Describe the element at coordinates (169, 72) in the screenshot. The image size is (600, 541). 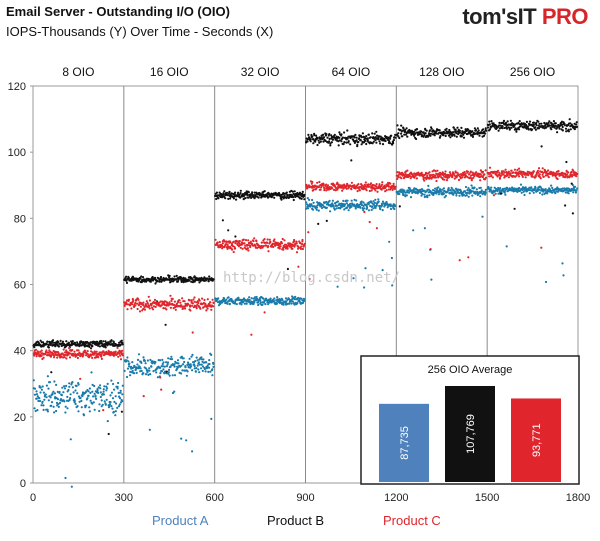
I see `segment-label: 16 OIO` at that location.